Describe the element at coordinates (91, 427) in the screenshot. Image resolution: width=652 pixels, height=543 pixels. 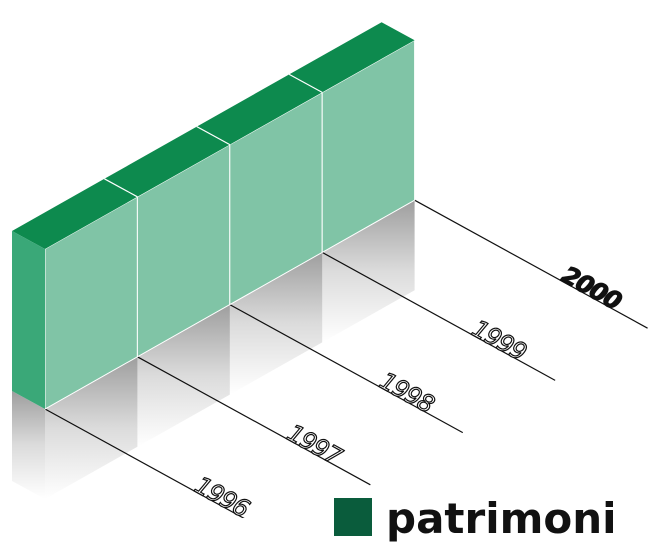
I see `reflection-shadow-1996` at that location.